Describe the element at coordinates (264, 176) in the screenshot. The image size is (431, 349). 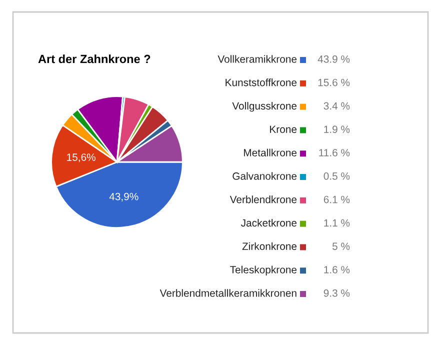
I see `legend-label: Galvanokrone` at that location.